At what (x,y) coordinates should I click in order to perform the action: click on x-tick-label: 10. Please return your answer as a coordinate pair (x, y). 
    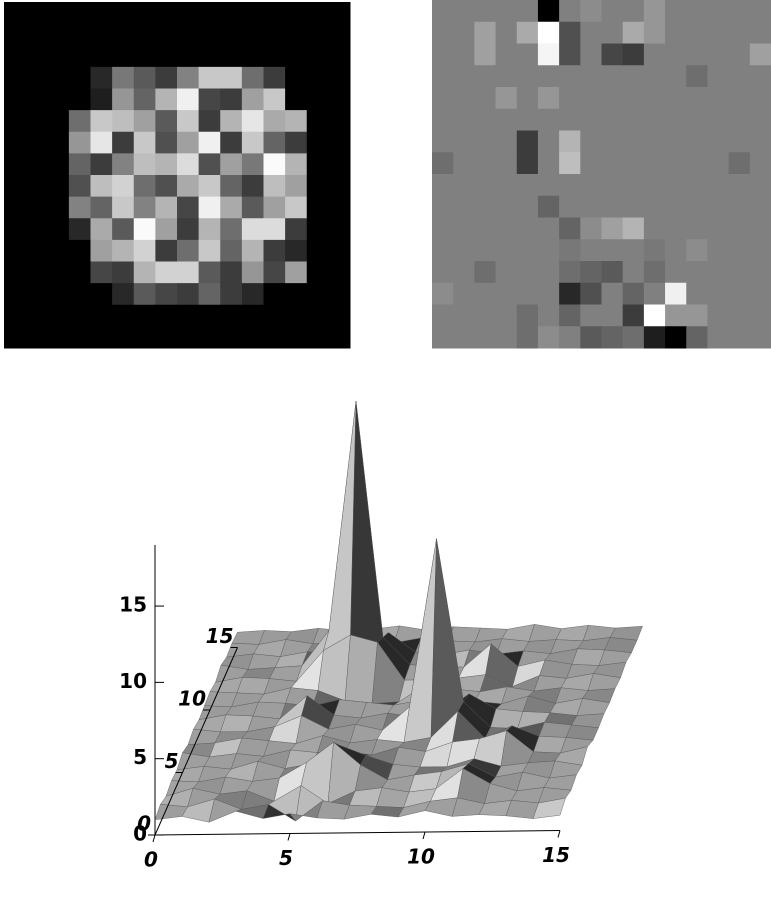
    Looking at the image, I should click on (421, 857).